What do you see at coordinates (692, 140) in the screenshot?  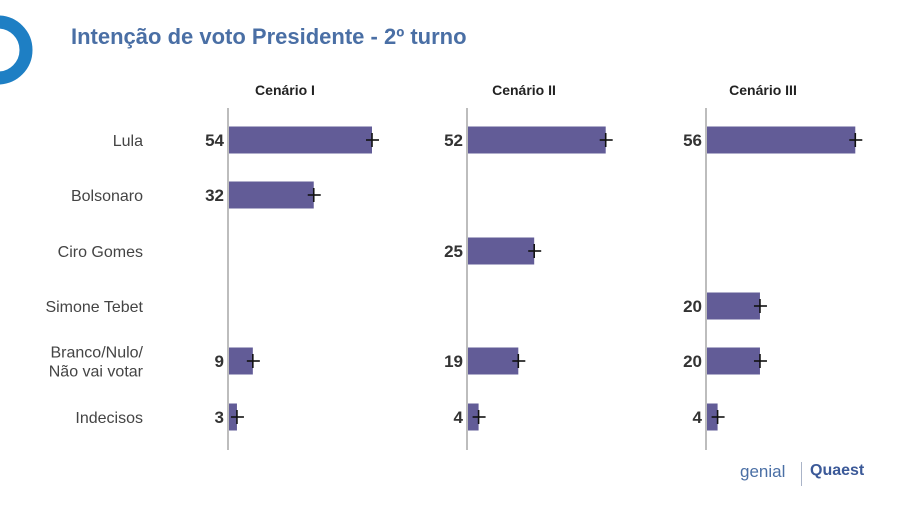 I see `value-label: 56` at bounding box center [692, 140].